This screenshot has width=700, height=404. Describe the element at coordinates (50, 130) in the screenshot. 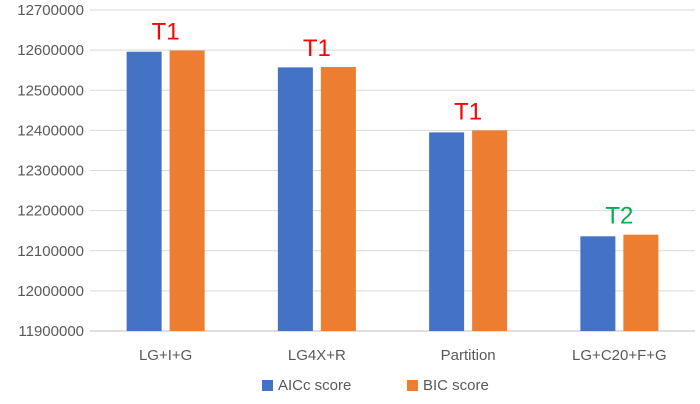

I see `y-tick-label: 12400000` at that location.